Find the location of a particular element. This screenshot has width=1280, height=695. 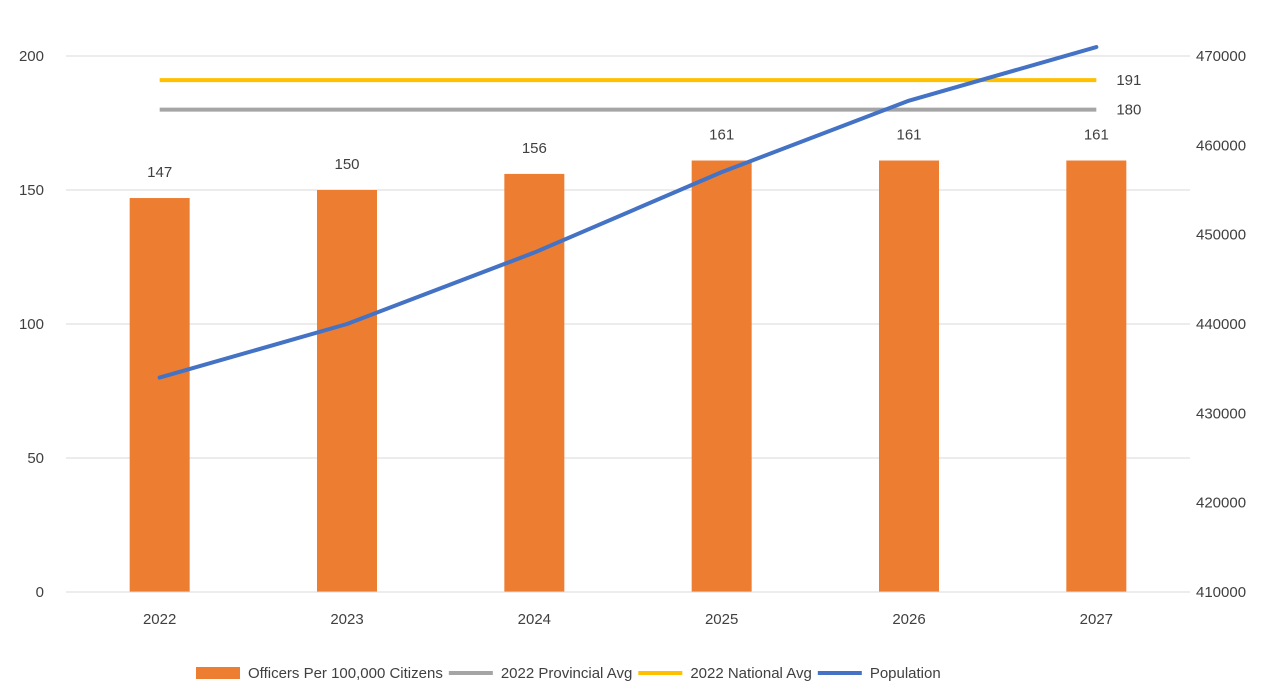

x-tick-label: 2025 is located at coordinates (721, 619).